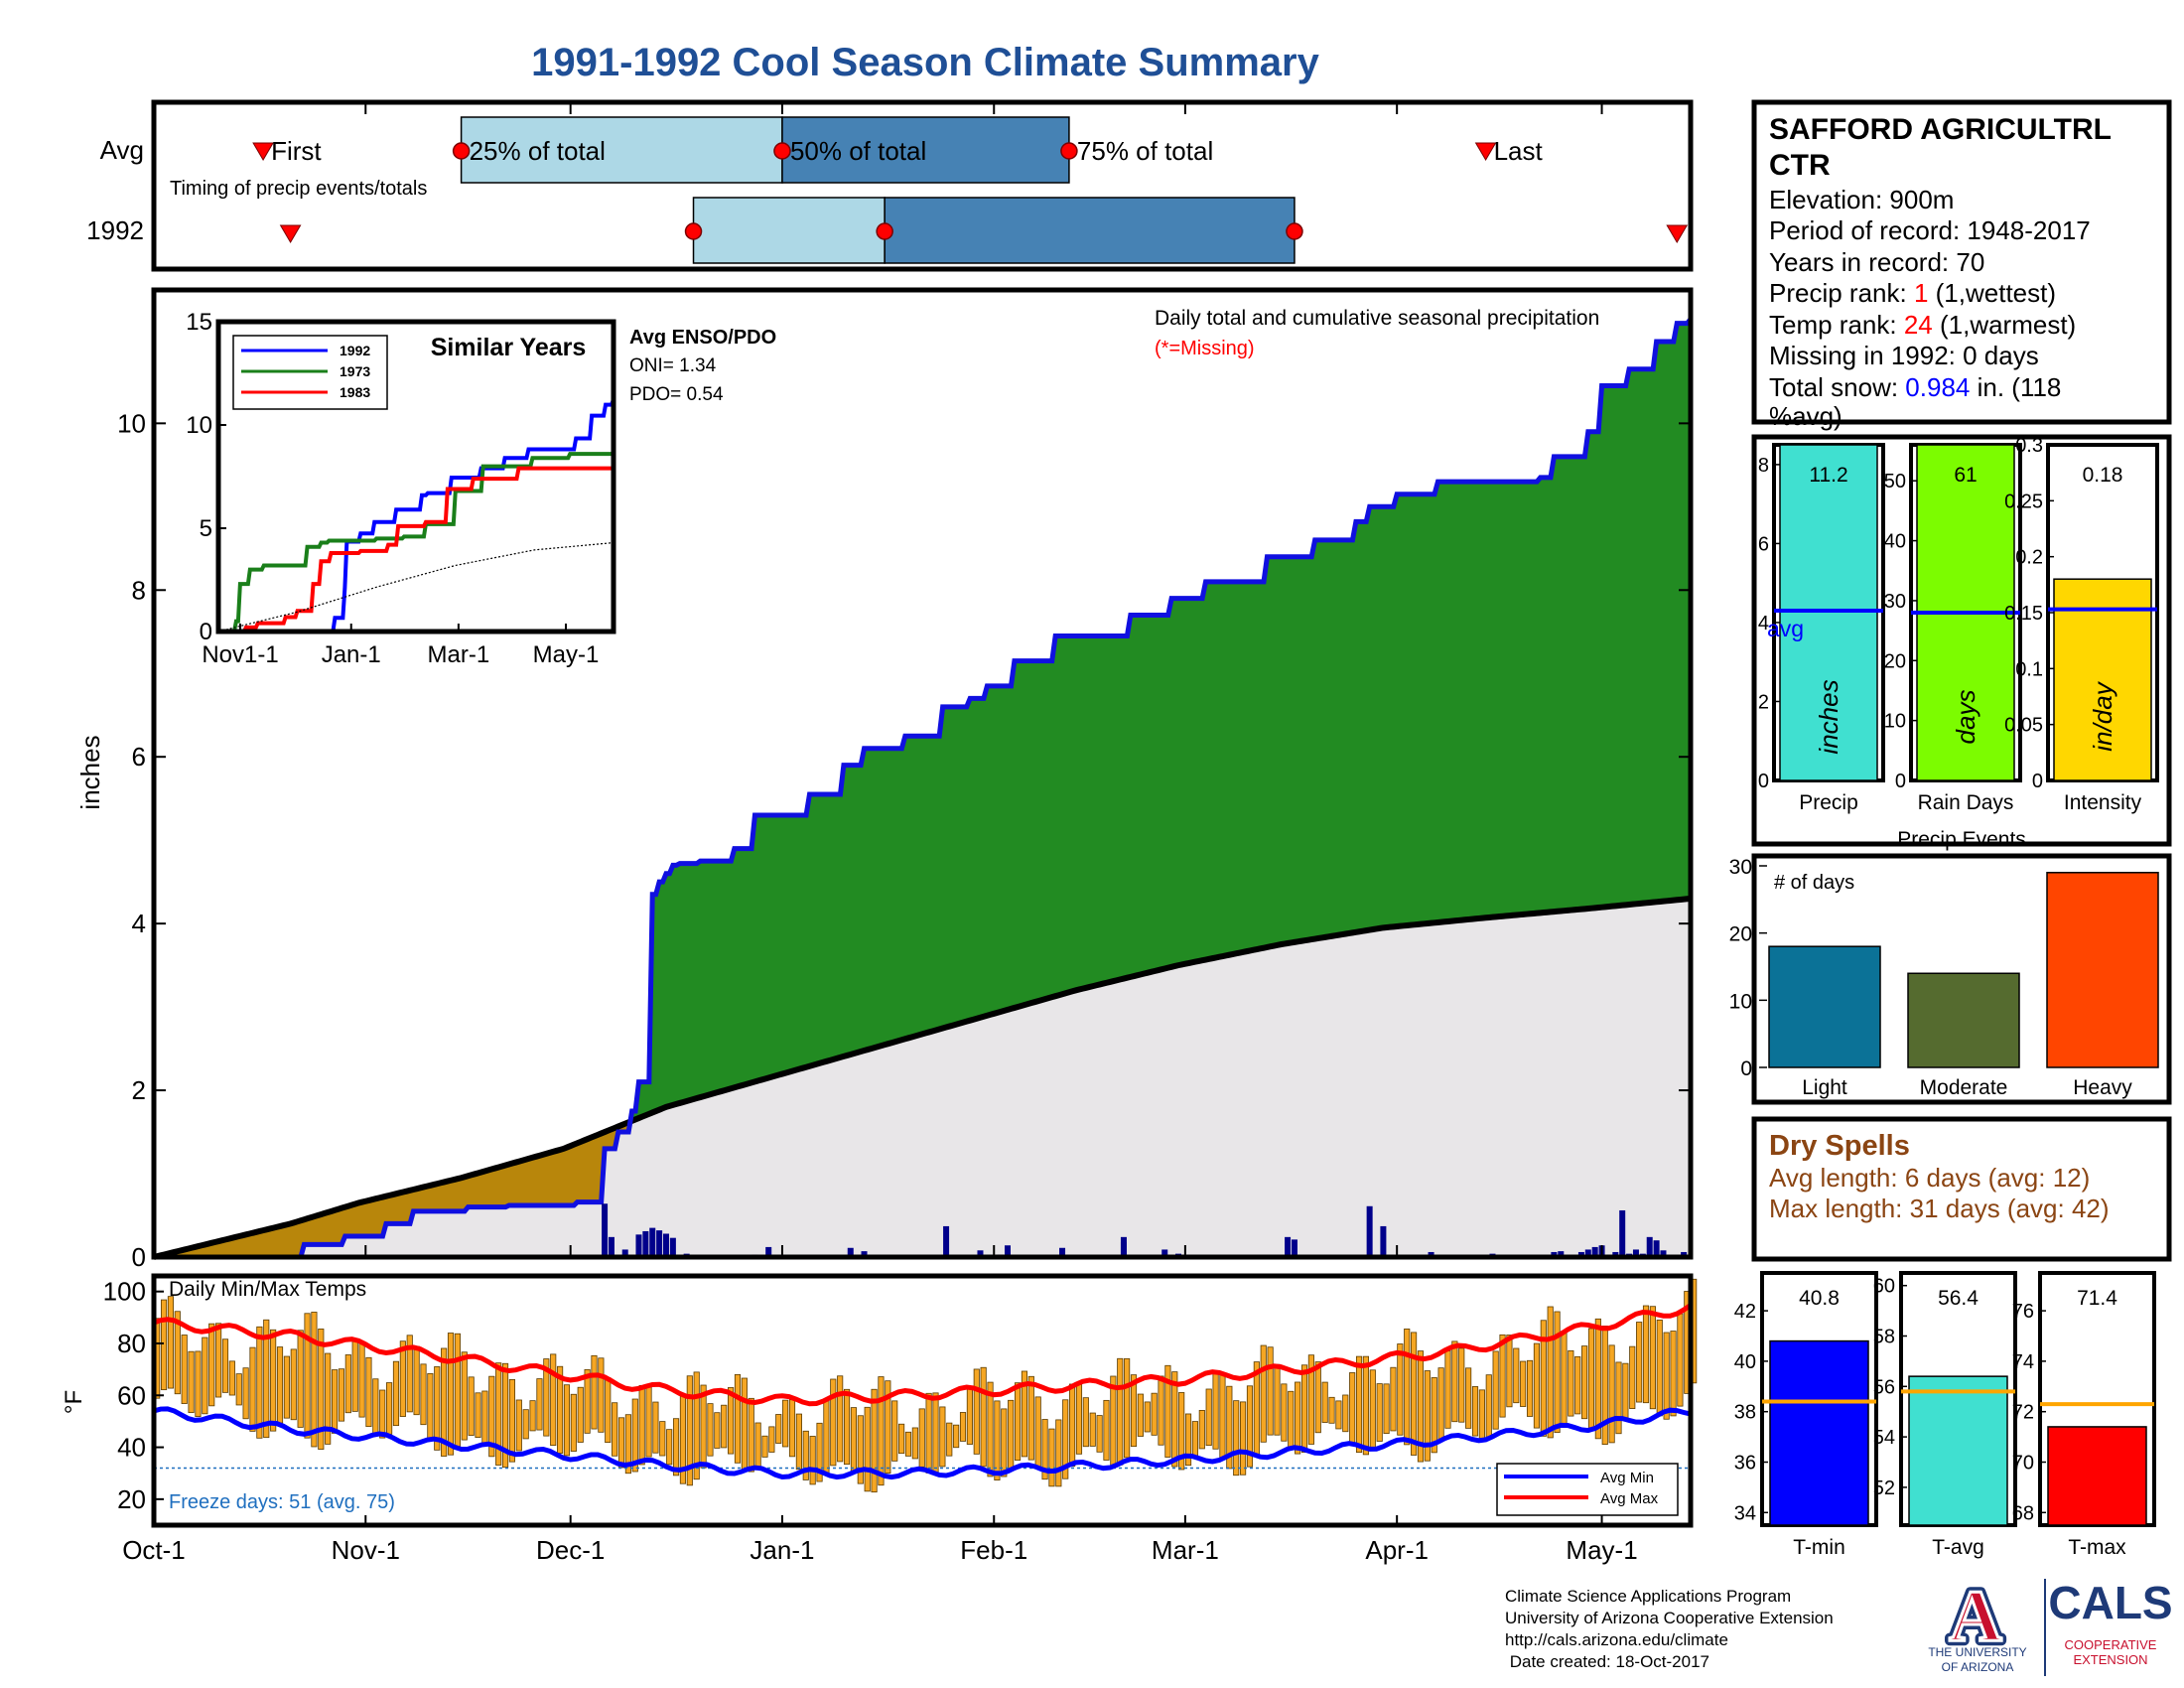  I want to click on similar-year-line-1973, so click(416, 541).